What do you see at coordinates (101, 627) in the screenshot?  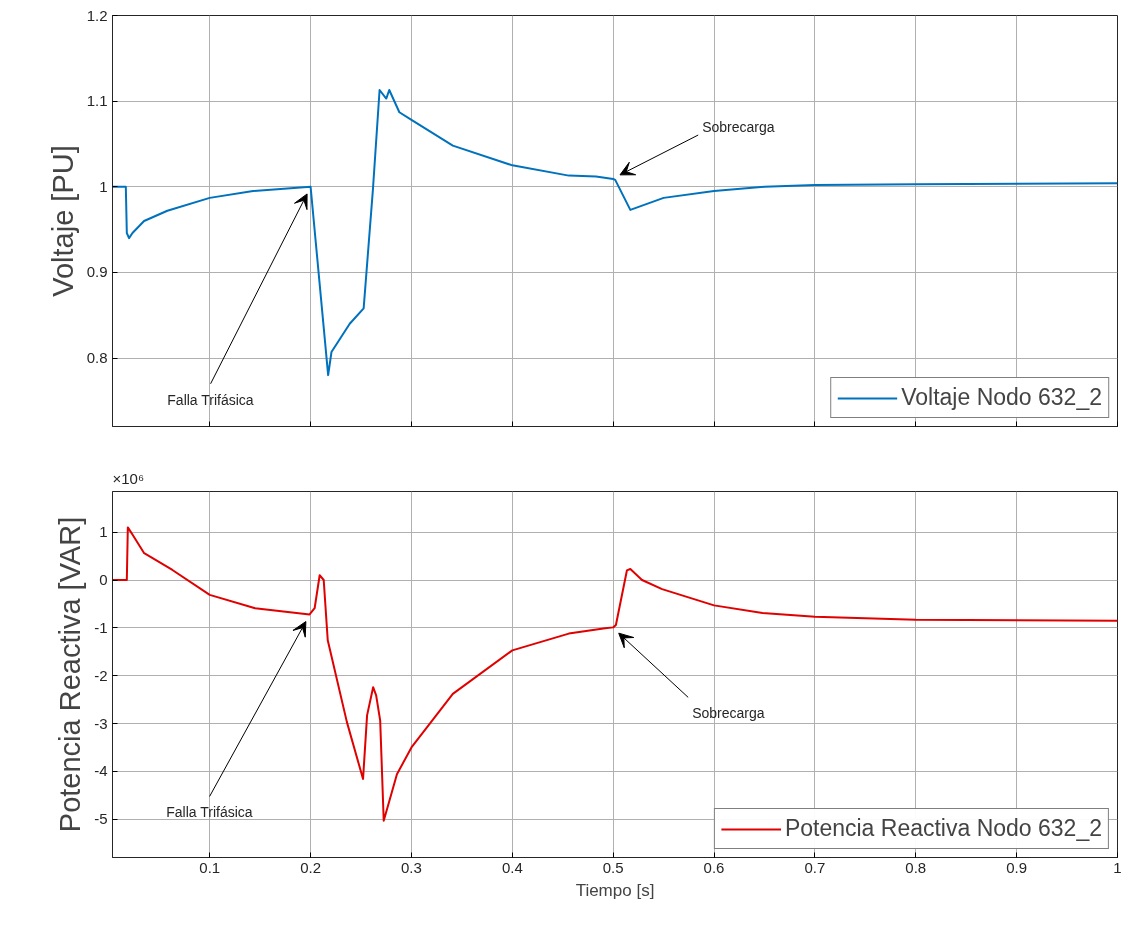 I see `y-tick-label: -1` at bounding box center [101, 627].